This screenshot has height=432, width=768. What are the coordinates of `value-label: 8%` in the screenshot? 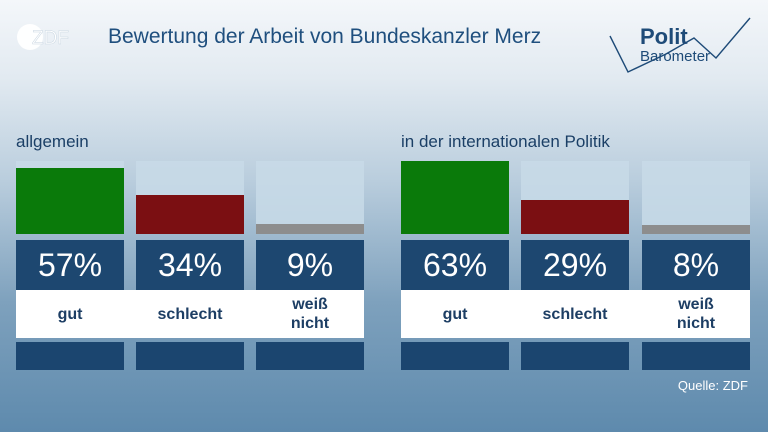 It's located at (696, 265).